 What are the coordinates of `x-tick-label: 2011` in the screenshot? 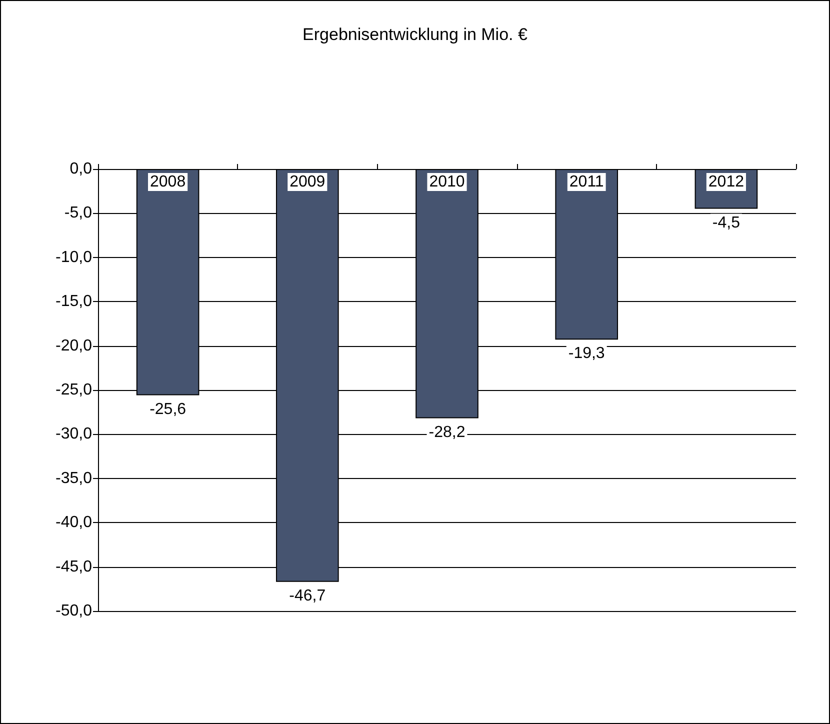 It's located at (586, 182).